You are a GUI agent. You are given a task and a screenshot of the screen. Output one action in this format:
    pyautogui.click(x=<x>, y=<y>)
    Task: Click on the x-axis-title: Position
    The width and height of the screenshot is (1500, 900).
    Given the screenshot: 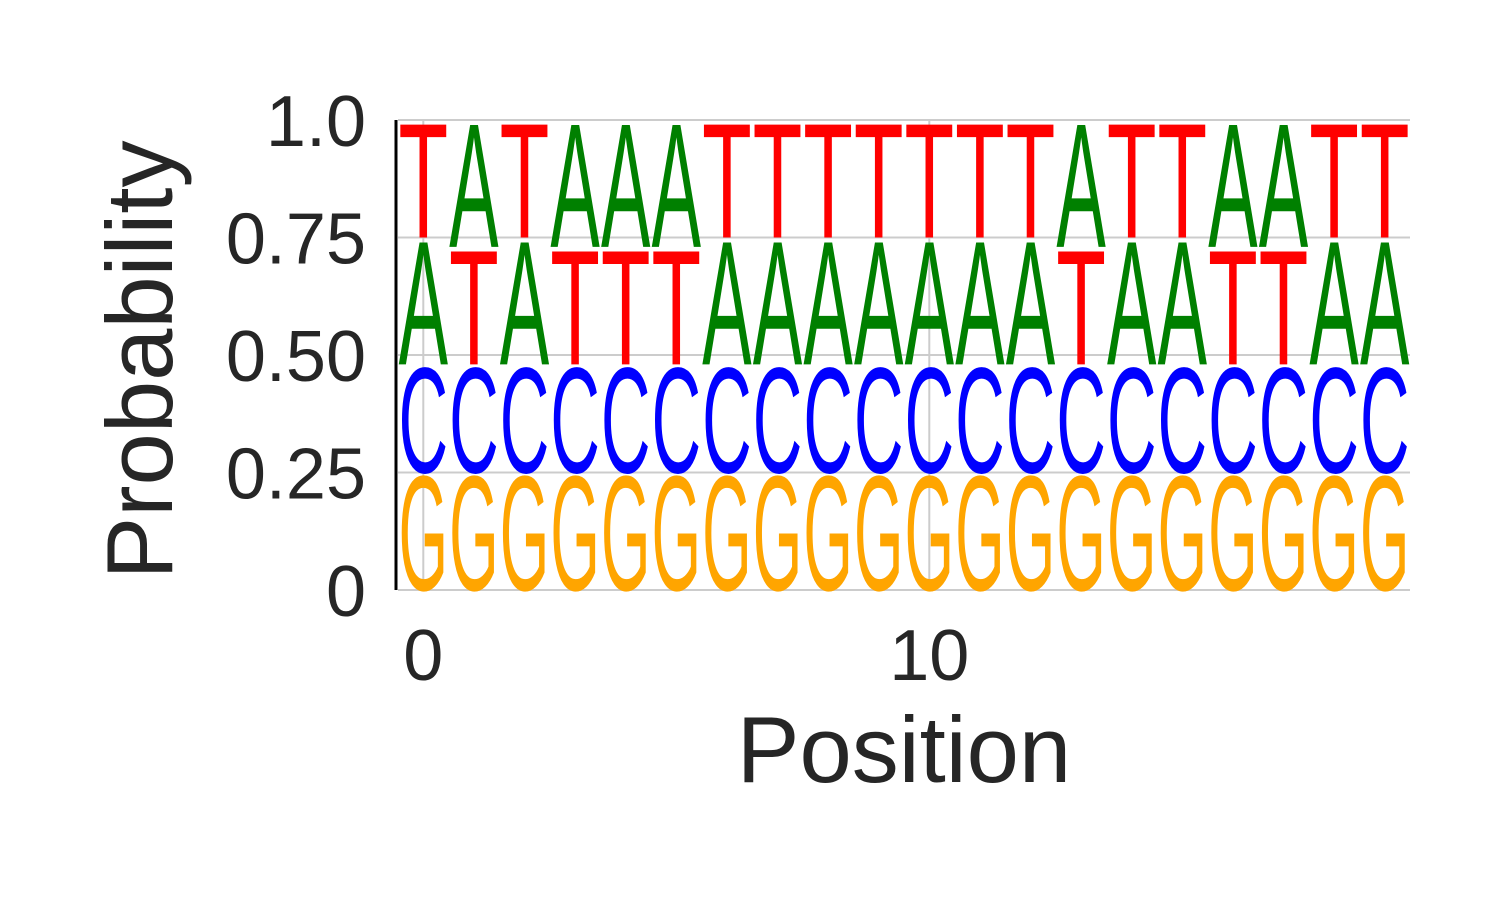 What is the action you would take?
    pyautogui.click(x=904, y=749)
    